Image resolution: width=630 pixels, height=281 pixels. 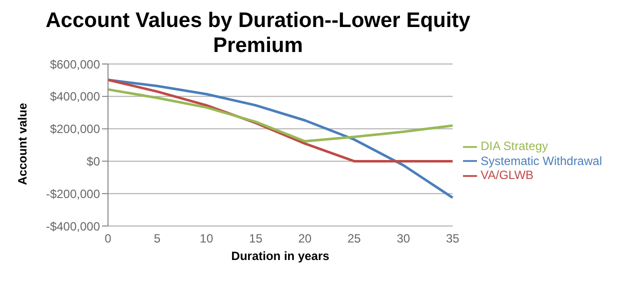 I want to click on x-tick-label: 35, so click(x=453, y=239).